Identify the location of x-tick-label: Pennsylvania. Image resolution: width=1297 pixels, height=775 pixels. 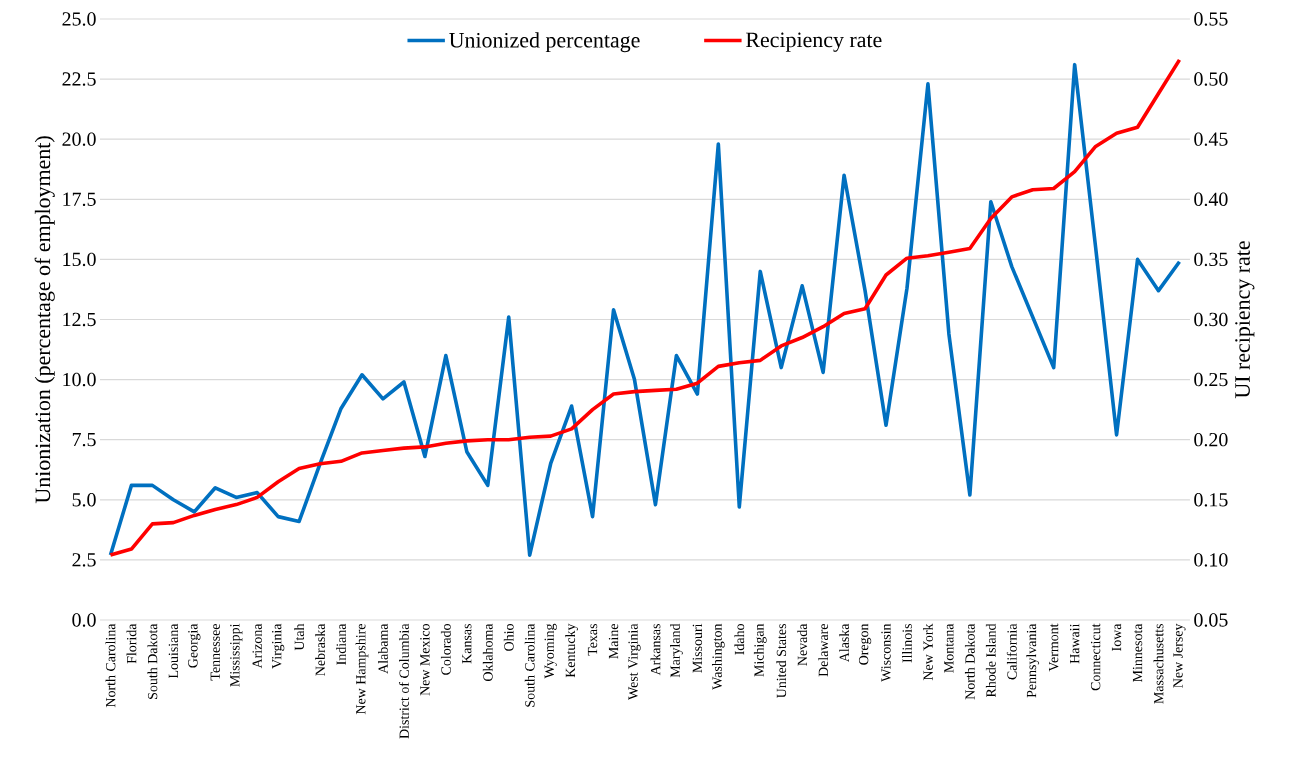
(1033, 660).